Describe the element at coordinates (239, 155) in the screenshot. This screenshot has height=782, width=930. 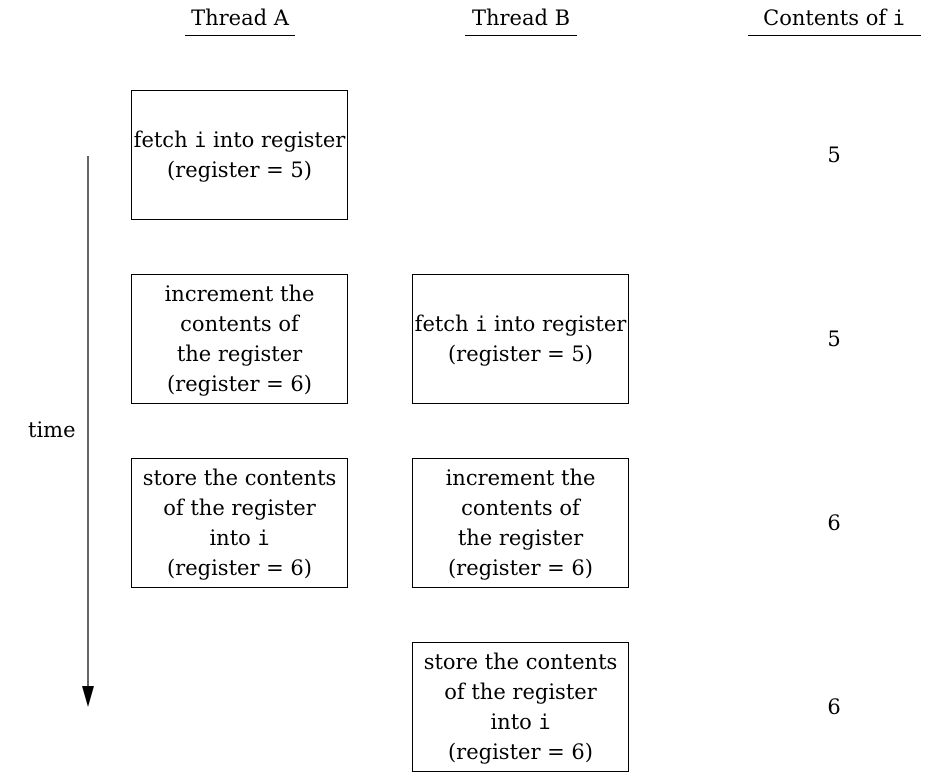
I see `step-a-fetch: fetch i into register (register = 5)` at that location.